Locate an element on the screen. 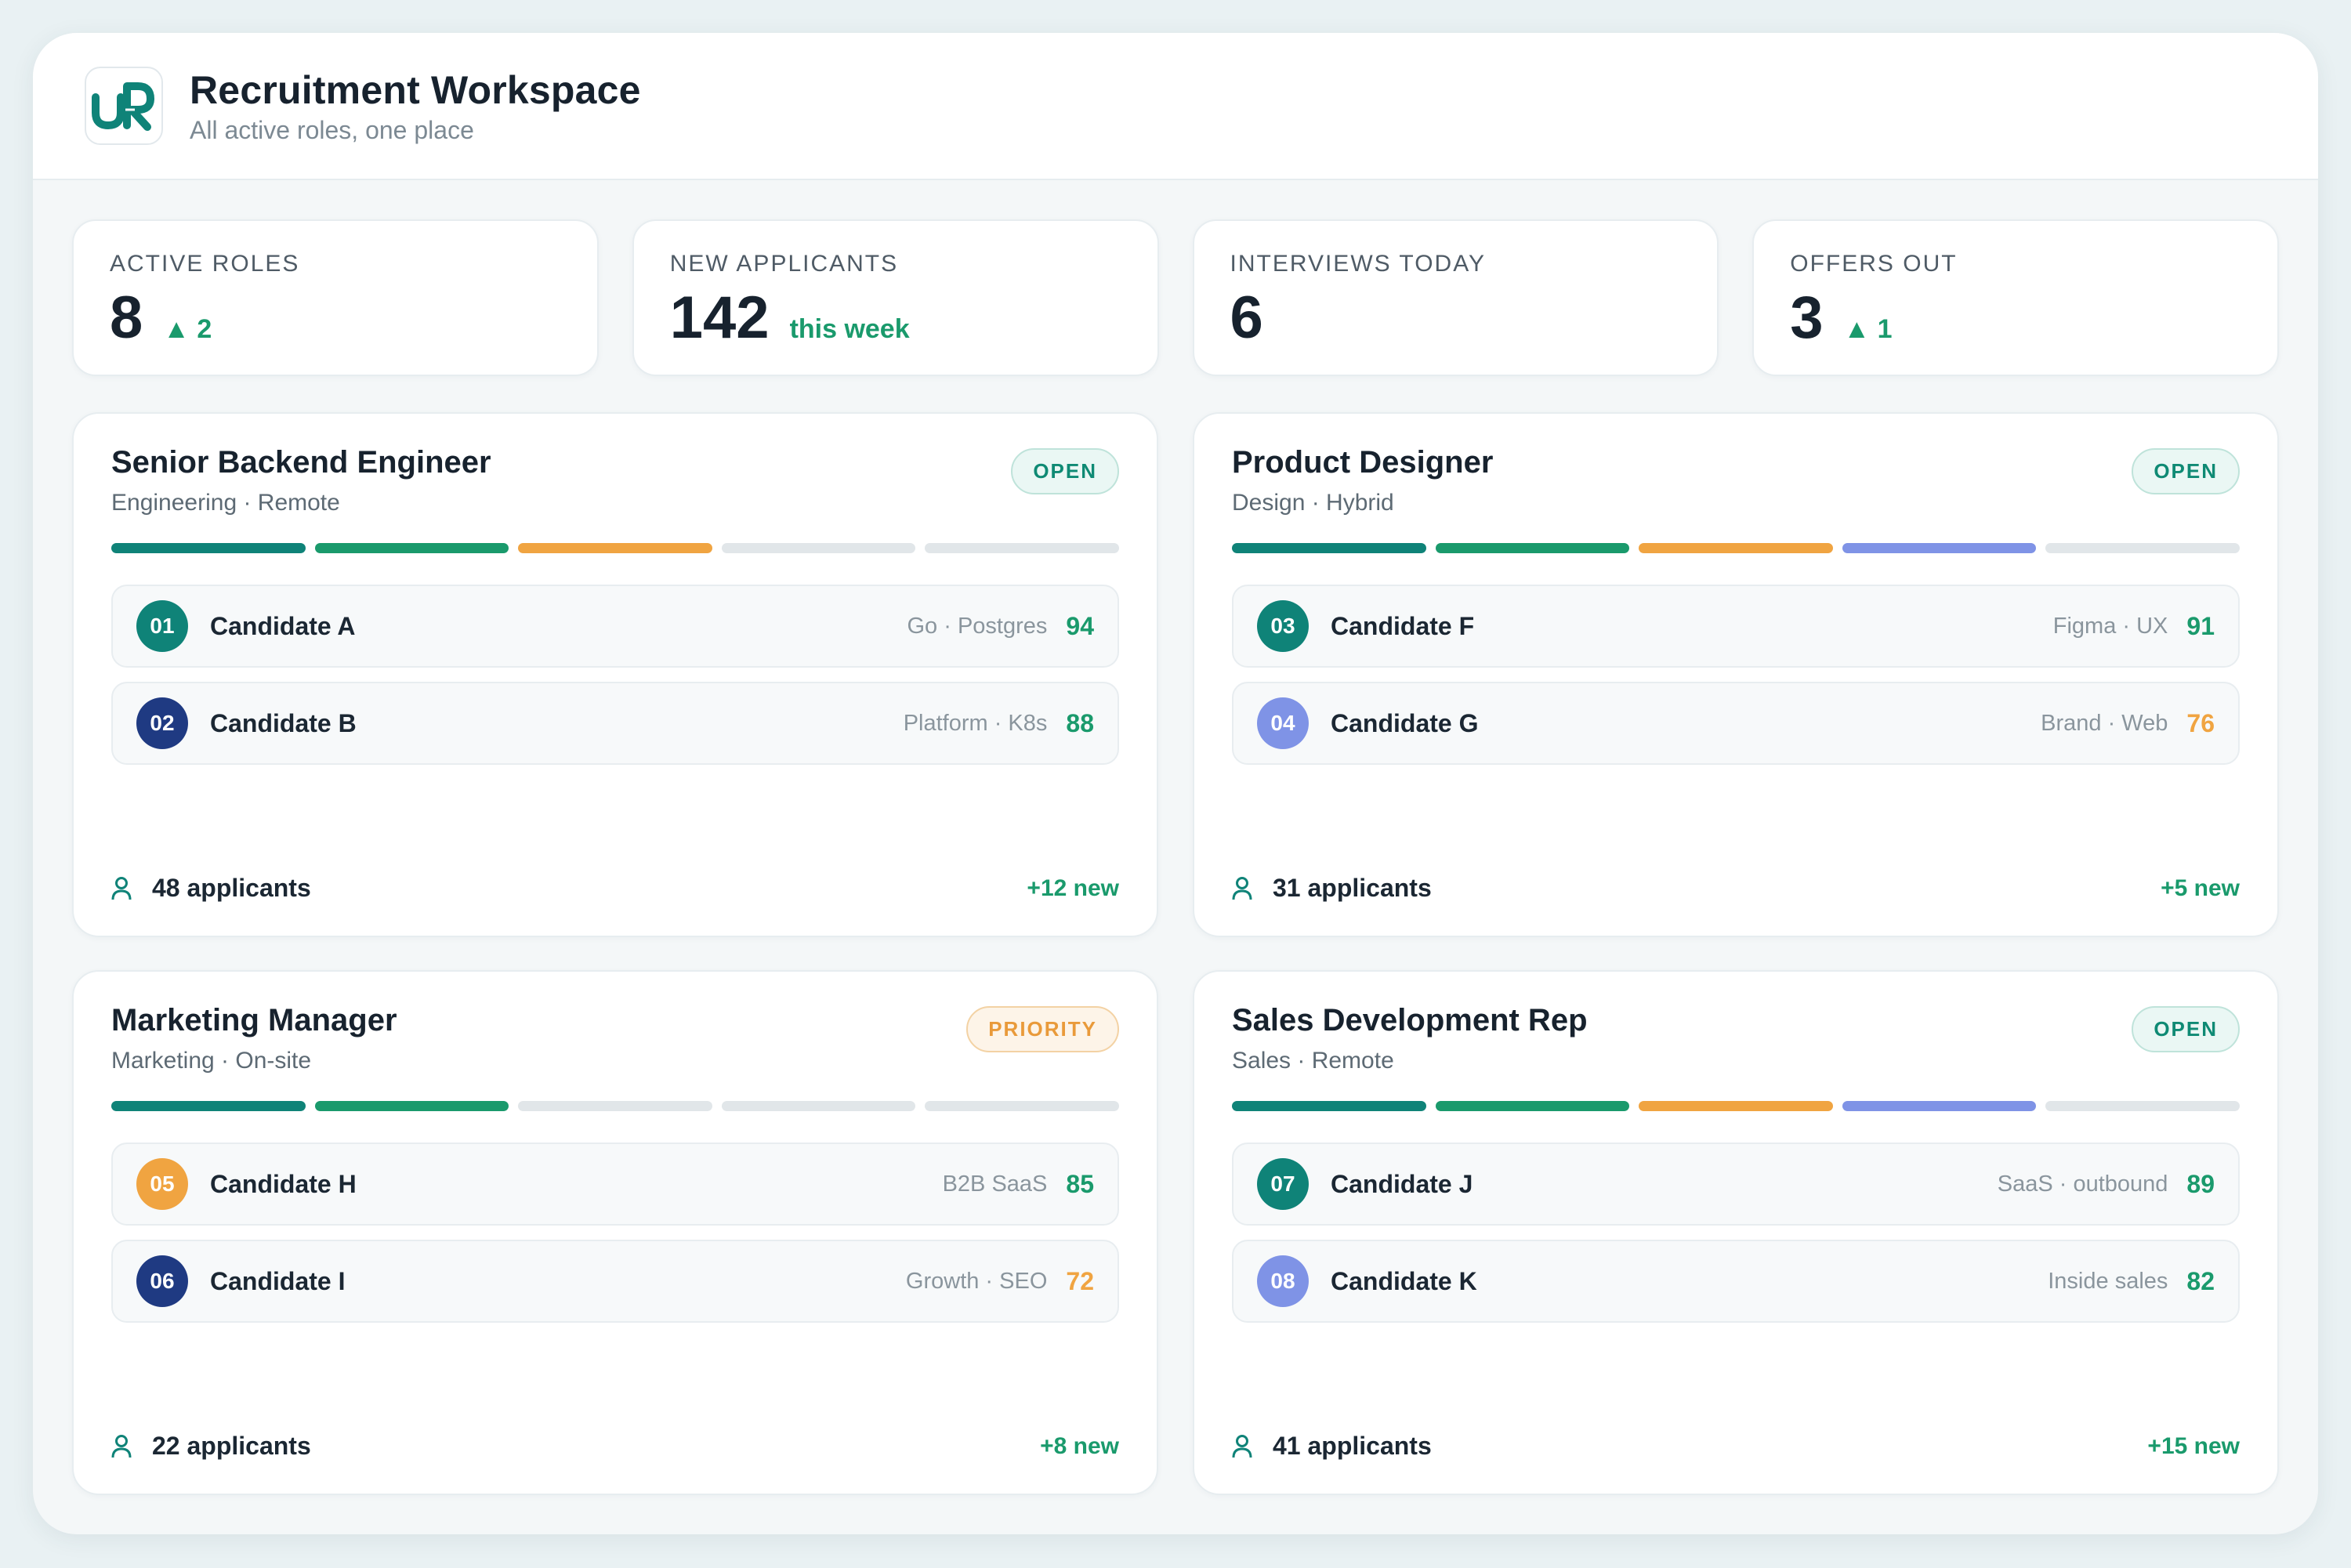 The width and height of the screenshot is (2351, 1568). candidate-tags: Brand · Web is located at coordinates (2104, 723).